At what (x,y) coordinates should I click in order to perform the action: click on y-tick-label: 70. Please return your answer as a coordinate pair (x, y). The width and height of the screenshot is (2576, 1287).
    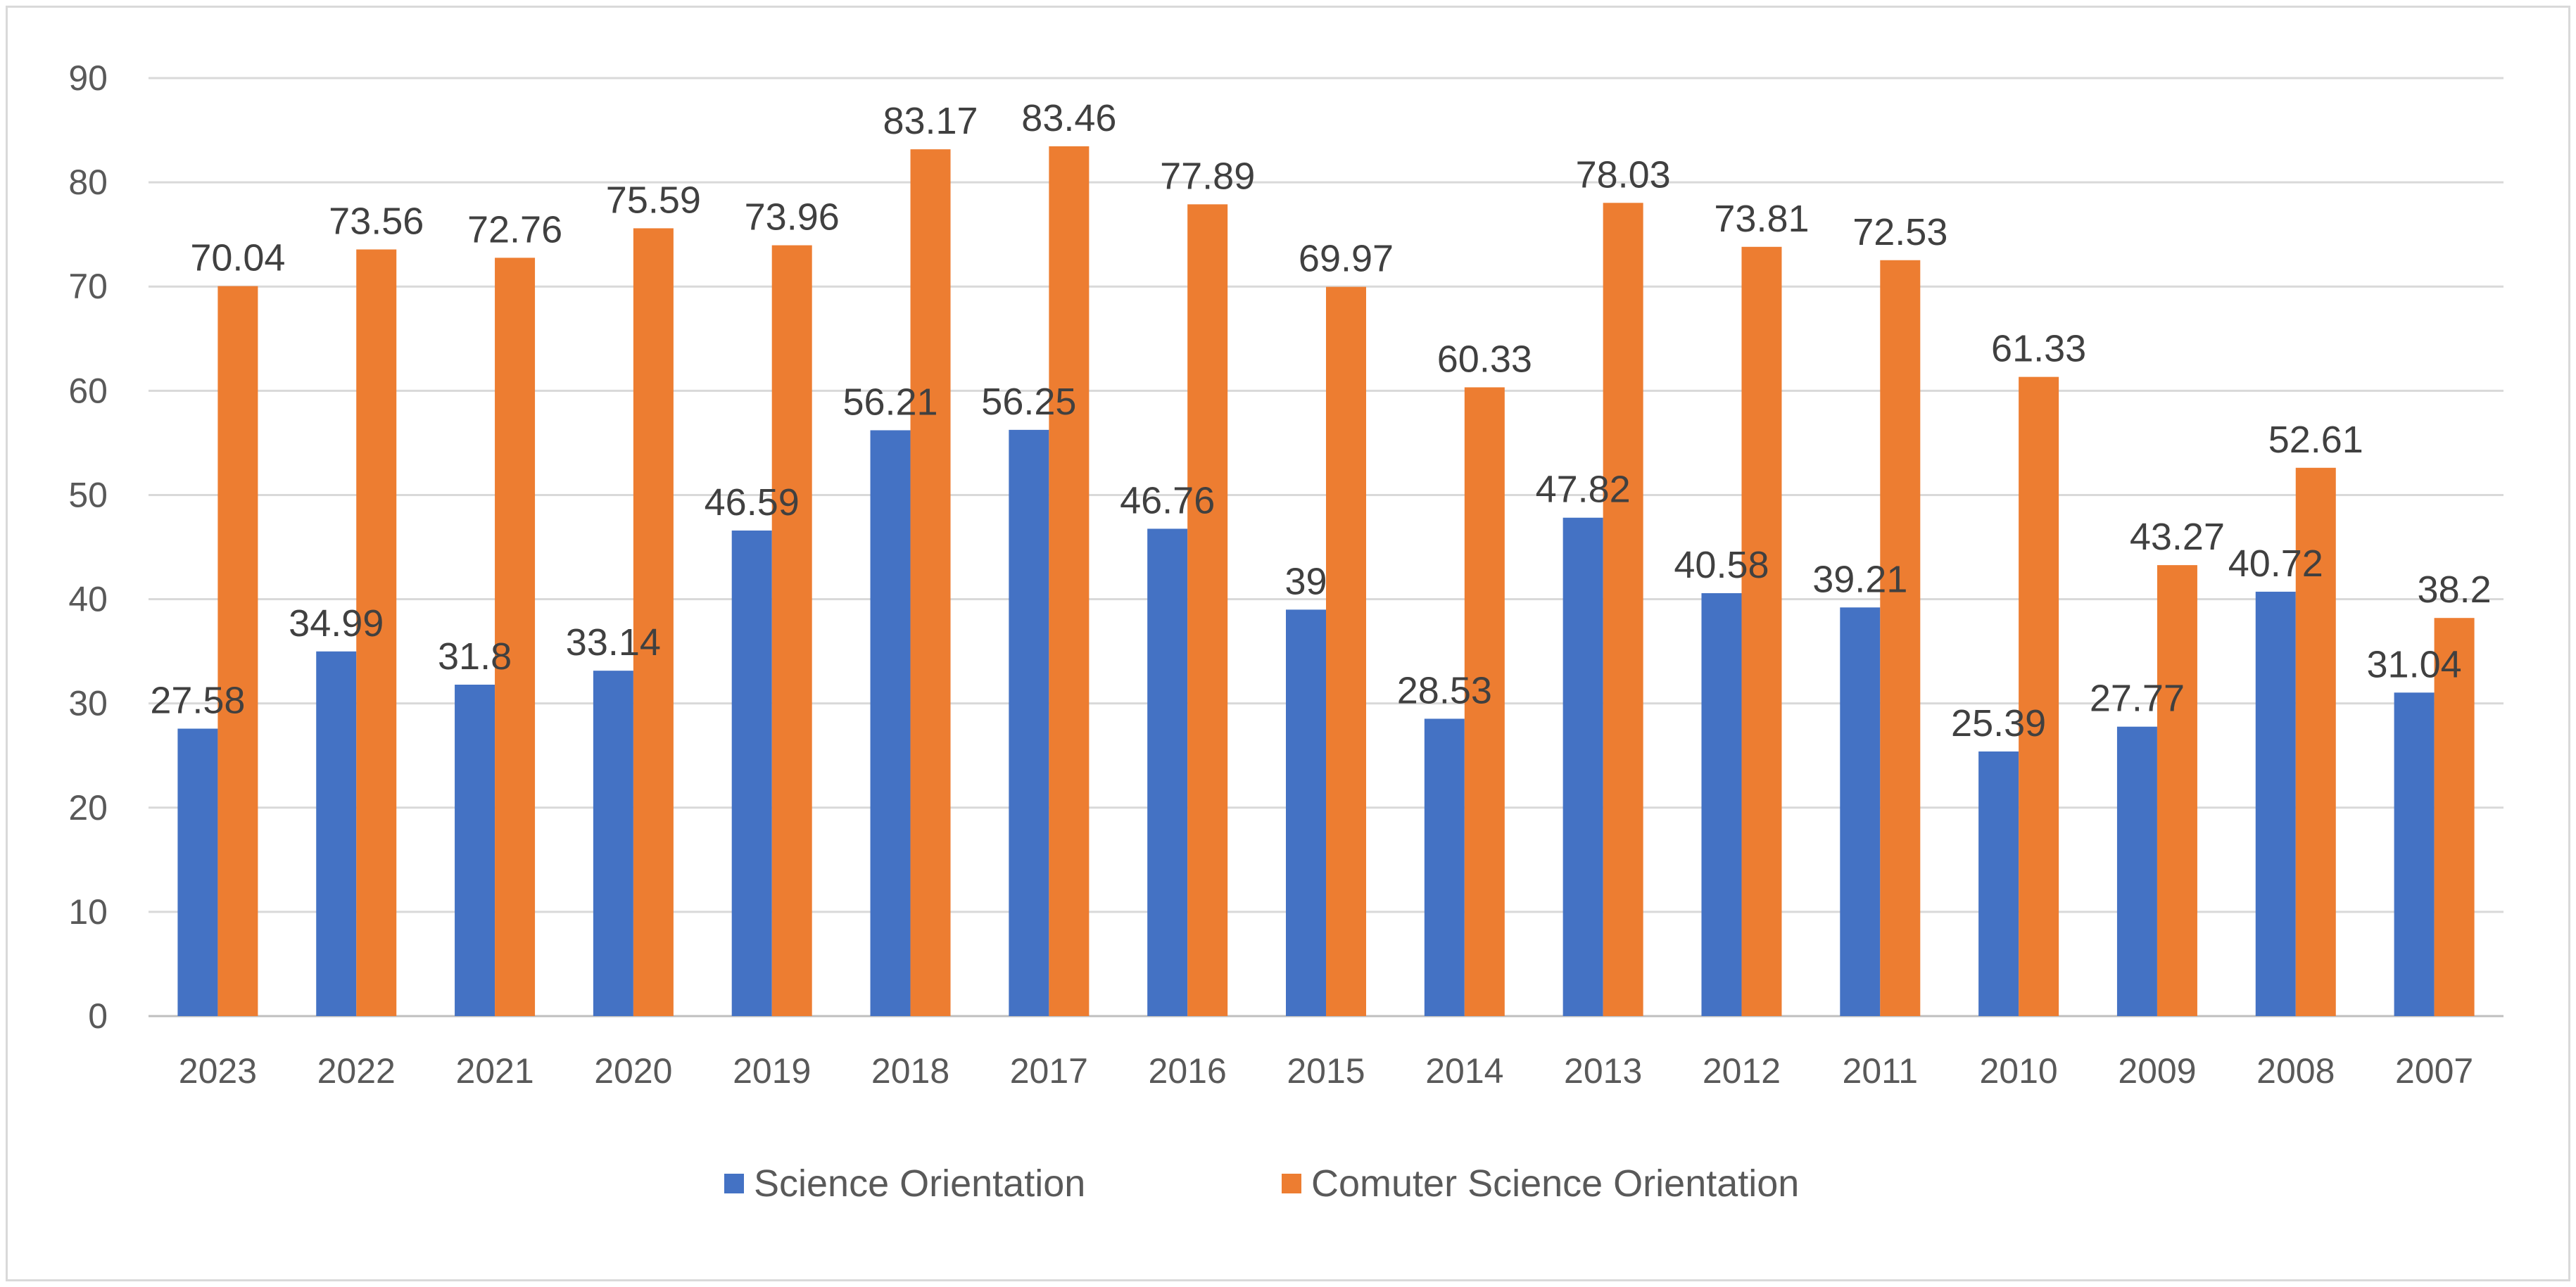
    Looking at the image, I should click on (88, 286).